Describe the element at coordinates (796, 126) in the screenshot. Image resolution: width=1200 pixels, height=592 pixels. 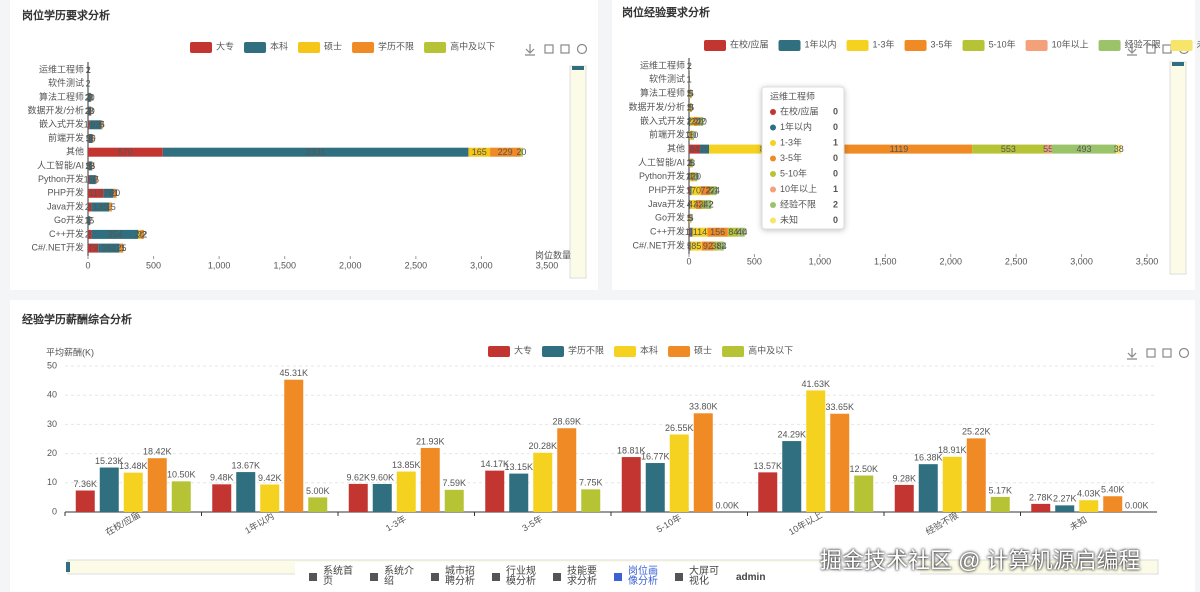
I see `tooltip-name: 1年以内` at that location.